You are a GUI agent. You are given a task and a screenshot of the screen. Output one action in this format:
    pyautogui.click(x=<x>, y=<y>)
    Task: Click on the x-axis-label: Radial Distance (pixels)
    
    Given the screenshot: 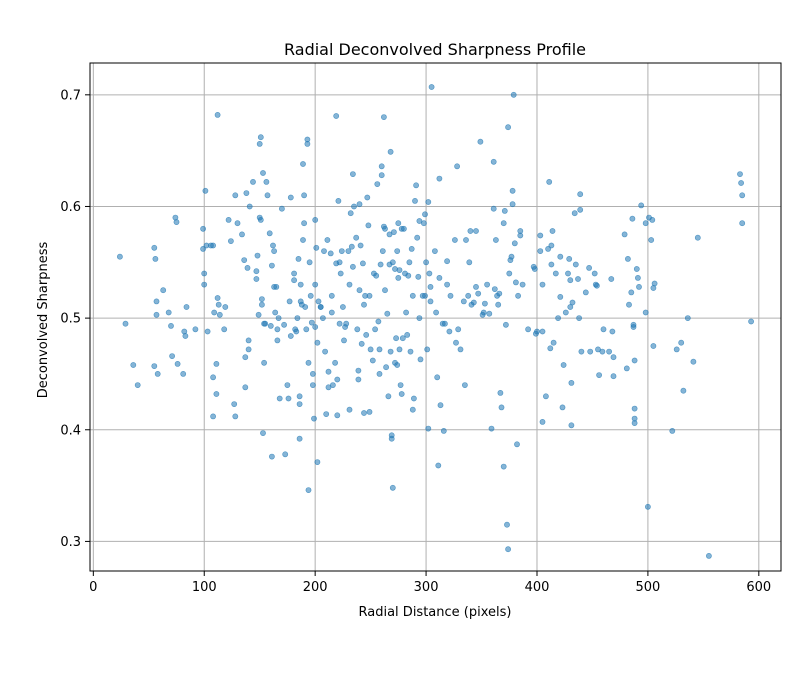 What is the action you would take?
    pyautogui.click(x=435, y=612)
    